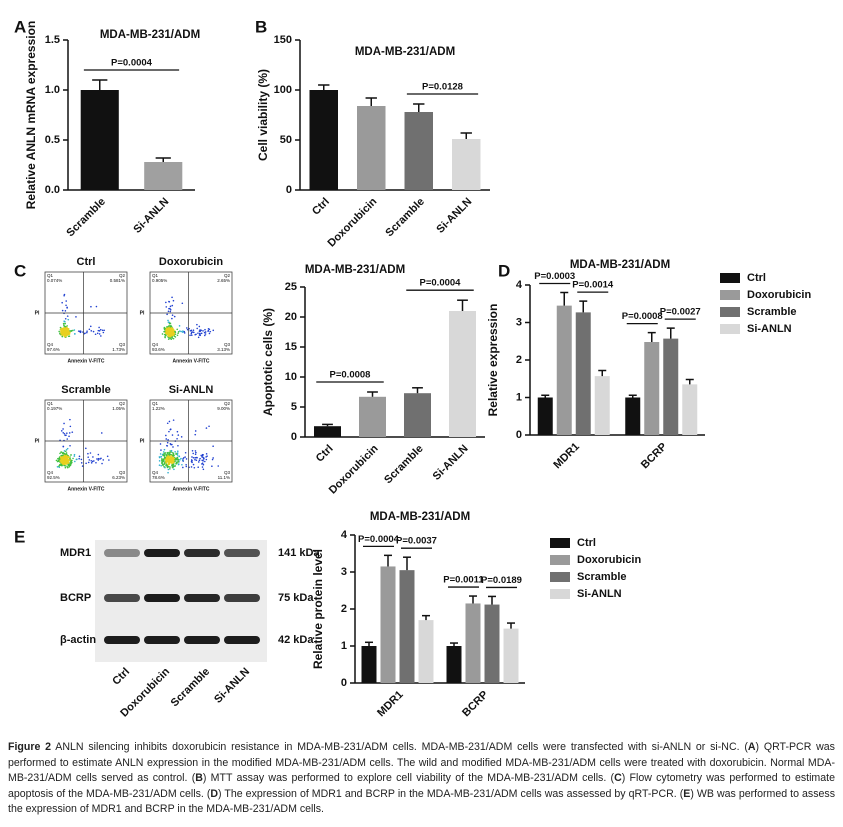  Describe the element at coordinates (158, 477) in the screenshot. I see `quadrant-percent: 78.6%` at that location.